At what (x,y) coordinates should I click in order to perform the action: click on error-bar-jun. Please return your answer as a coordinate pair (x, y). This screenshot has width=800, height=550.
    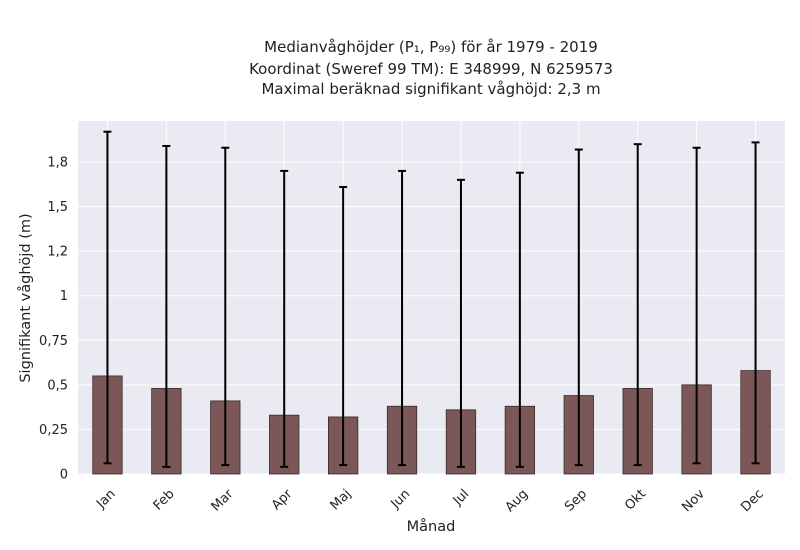
    Looking at the image, I should click on (402, 318).